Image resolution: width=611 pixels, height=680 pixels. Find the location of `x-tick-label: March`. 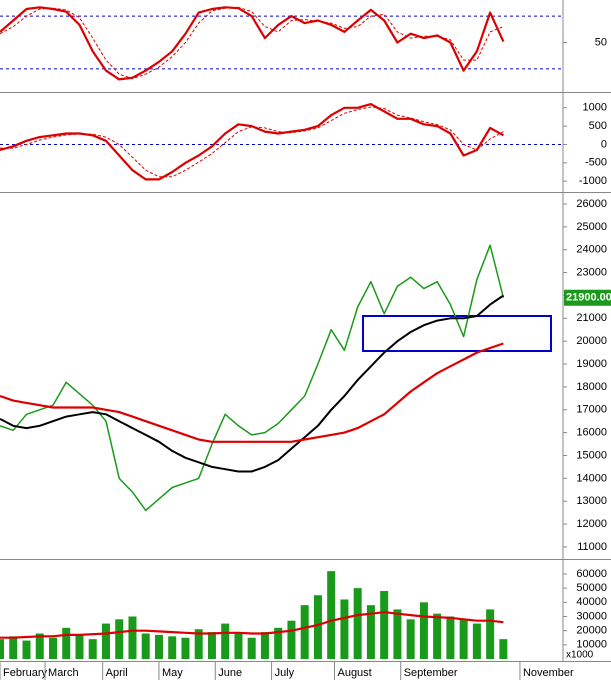

x-tick-label: March is located at coordinates (63, 673).